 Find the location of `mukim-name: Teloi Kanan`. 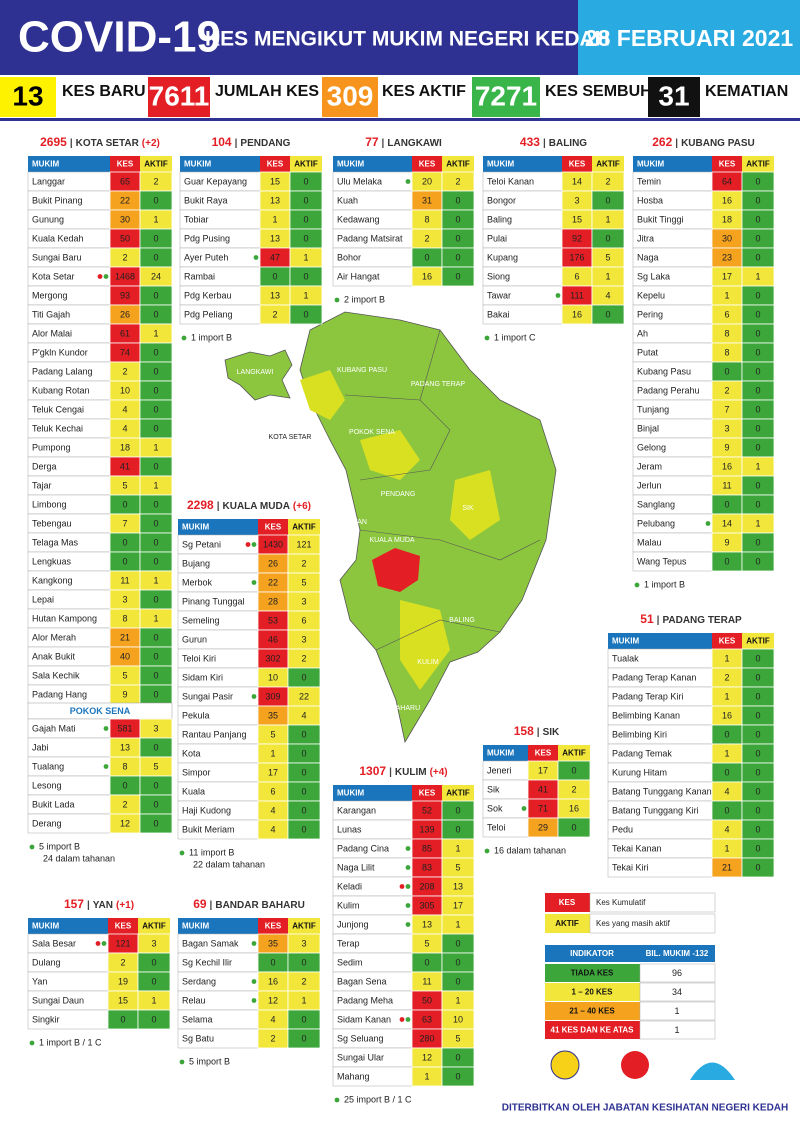

mukim-name: Teloi Kanan is located at coordinates (510, 181).